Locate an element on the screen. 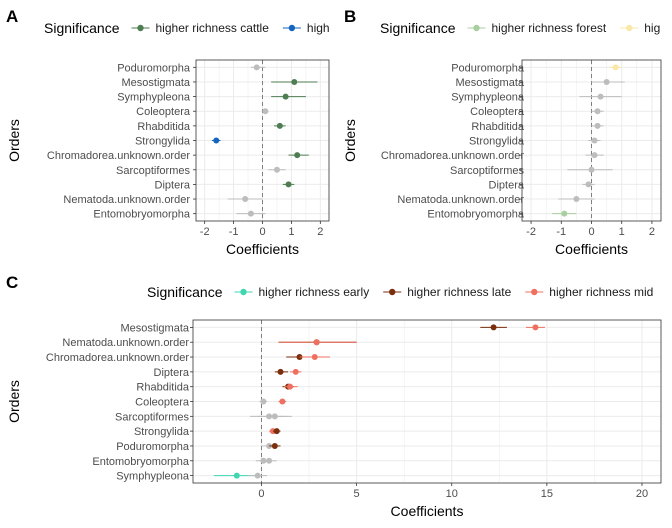 This screenshot has height=528, width=672. legend: Significance higher richness forest high is located at coordinates (523, 28).